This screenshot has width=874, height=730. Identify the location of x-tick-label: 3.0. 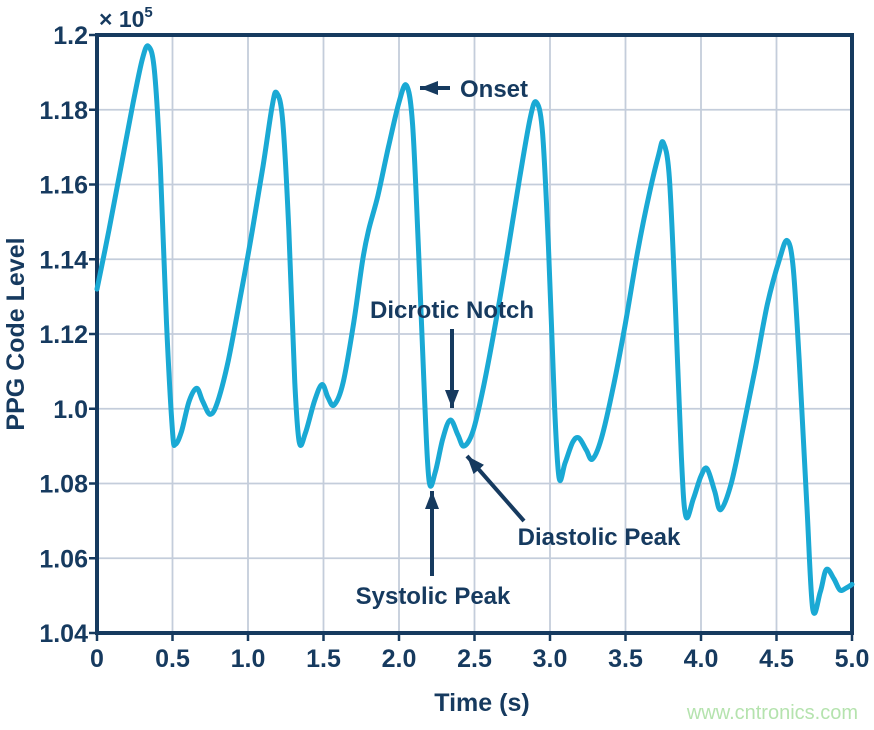
(550, 659).